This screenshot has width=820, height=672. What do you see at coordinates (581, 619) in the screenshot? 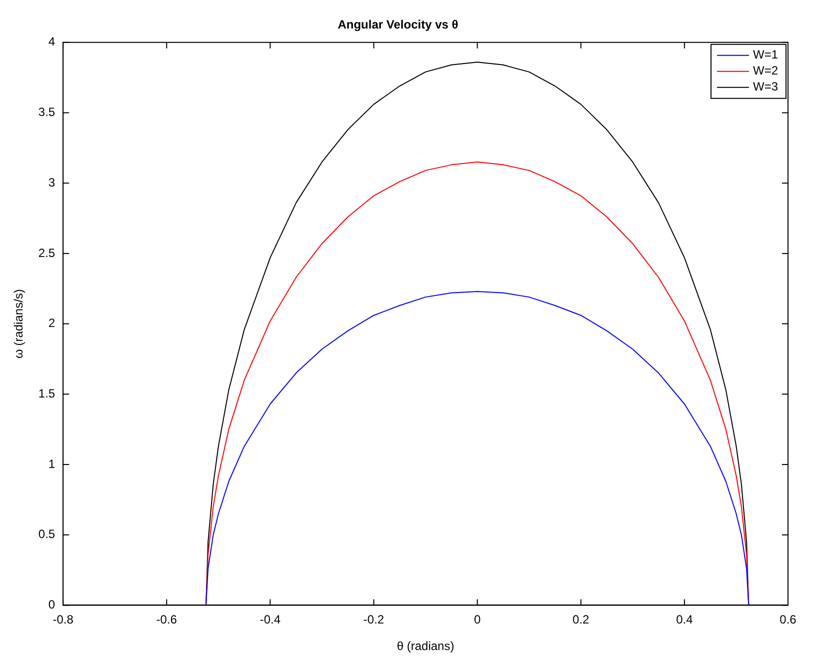
I see `x-tick-label: 0.2` at bounding box center [581, 619].